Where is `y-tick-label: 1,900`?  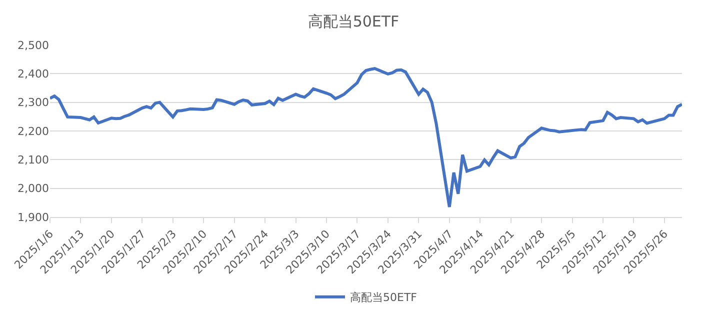 y-tick-label: 1,900 is located at coordinates (33, 217).